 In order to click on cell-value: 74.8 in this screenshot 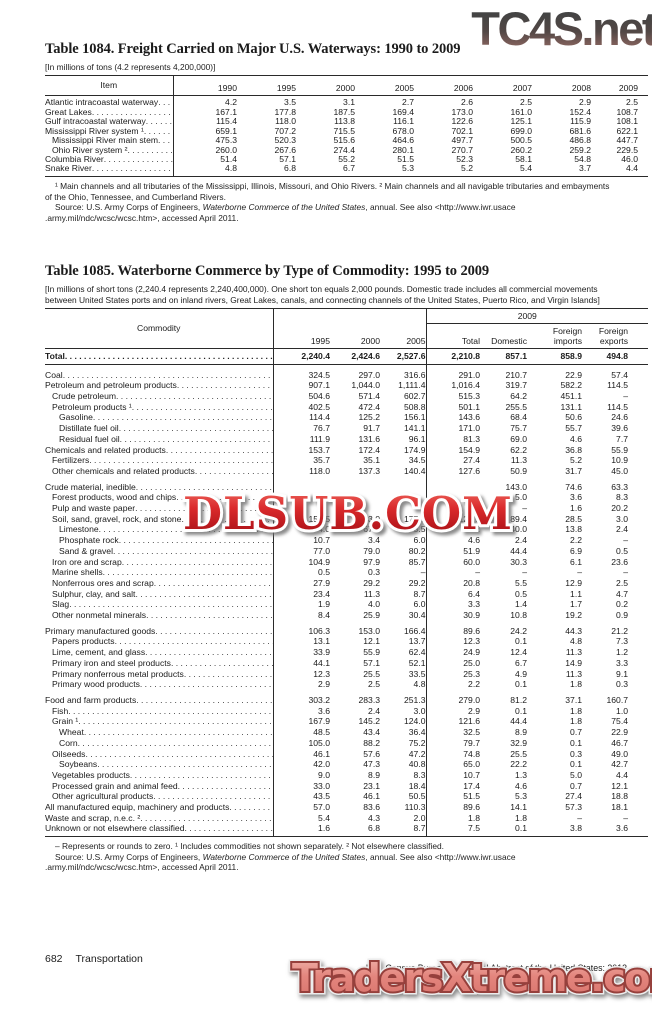, I will do `click(452, 754)`.